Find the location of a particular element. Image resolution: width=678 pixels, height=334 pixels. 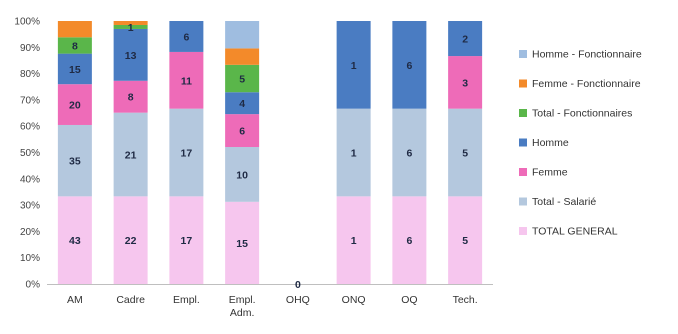

y-tick-label: 100% is located at coordinates (27, 22).